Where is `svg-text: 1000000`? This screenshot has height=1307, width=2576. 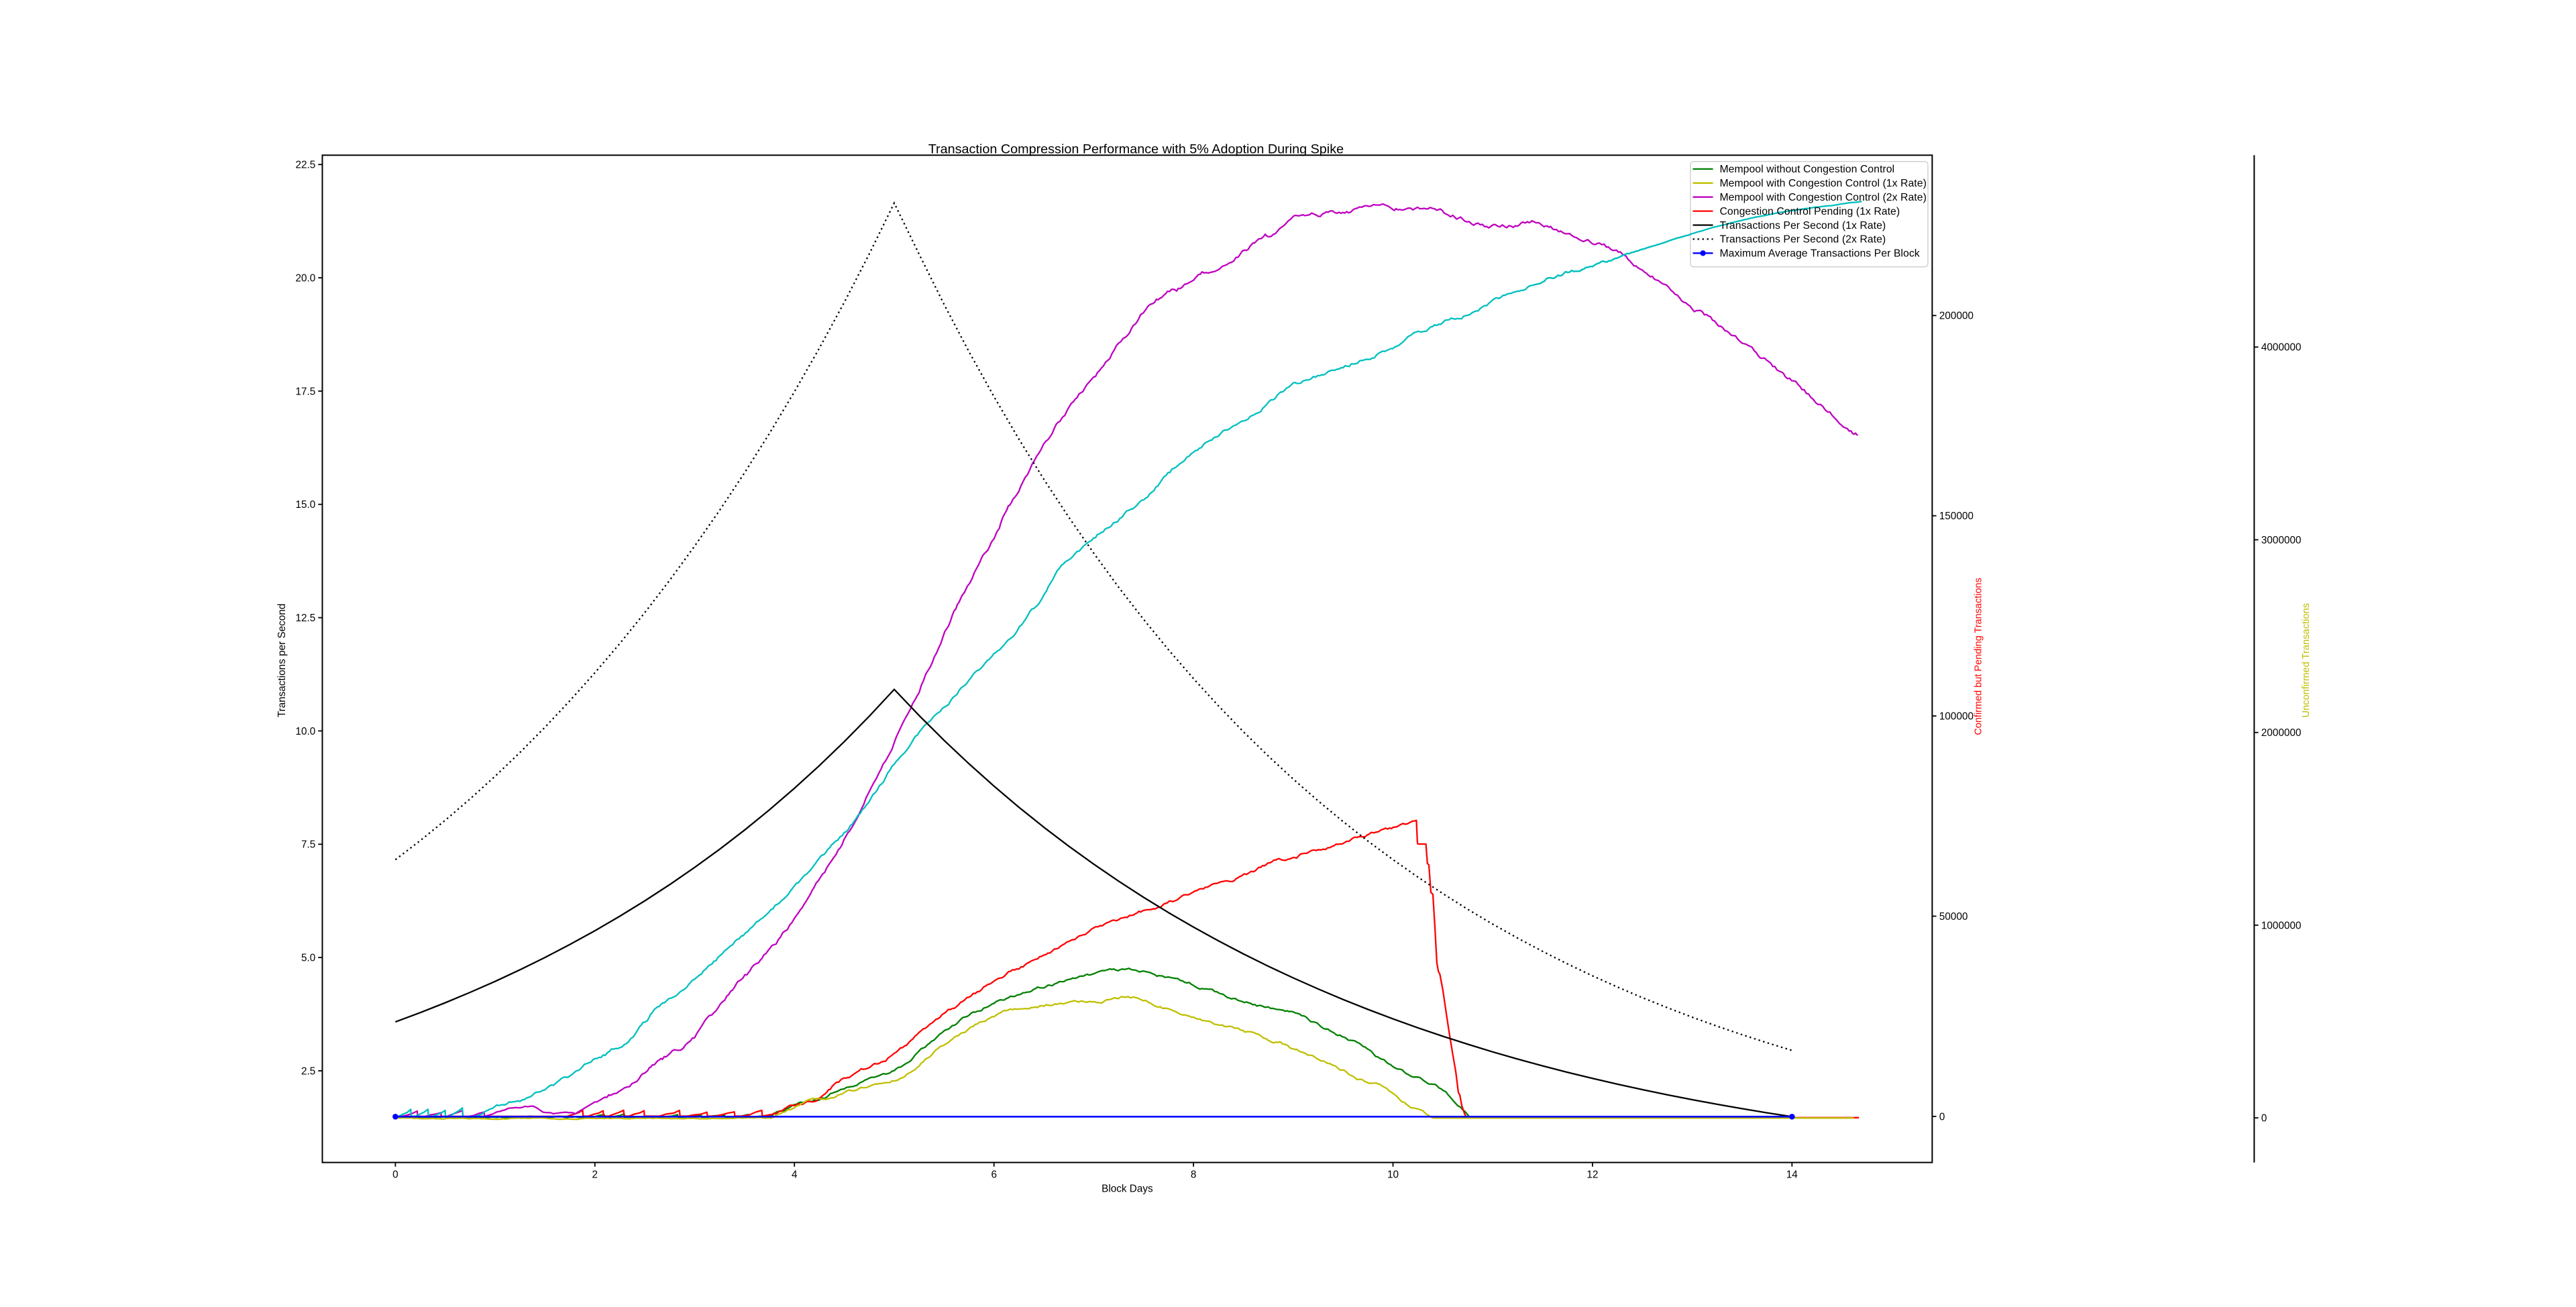
svg-text: 1000000 is located at coordinates (2281, 925).